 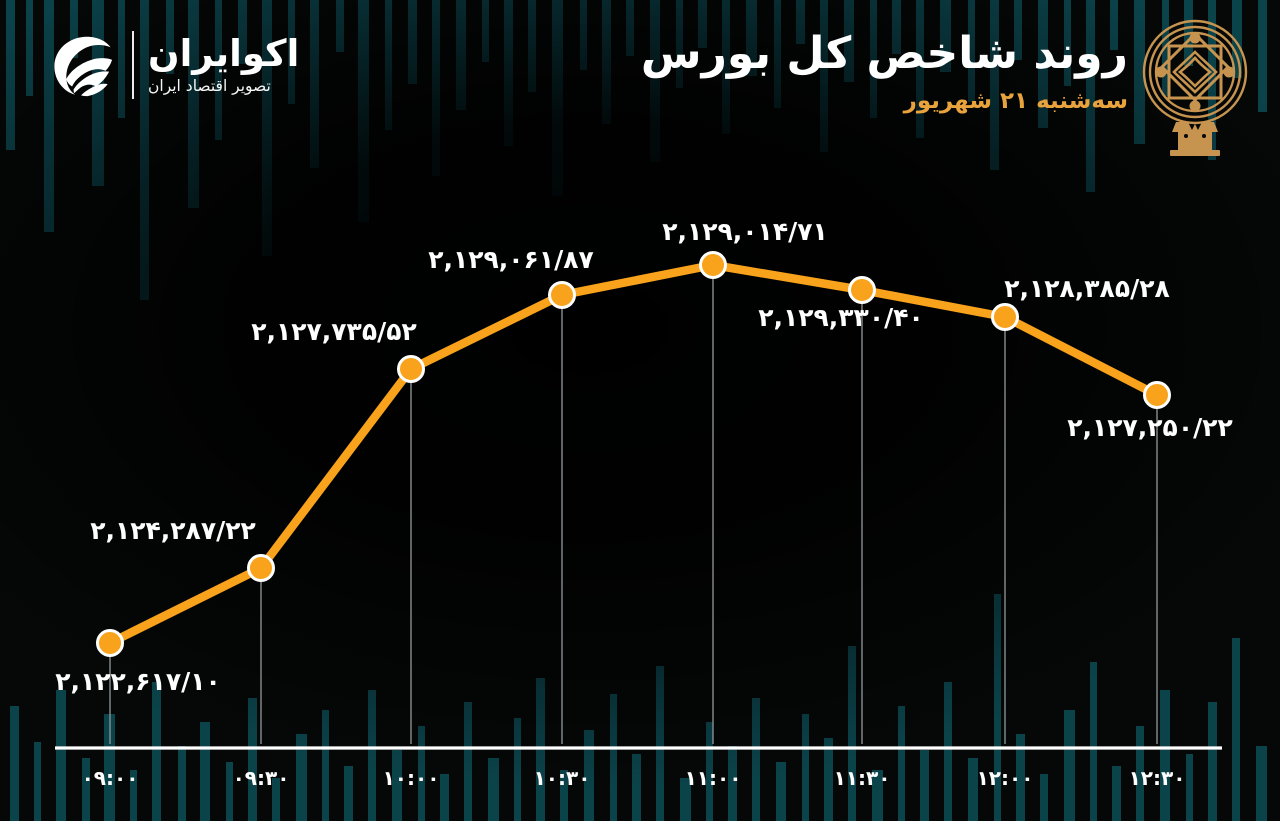 I want to click on x-axis-tick-label: ۱۰:۳۰, so click(x=562, y=778).